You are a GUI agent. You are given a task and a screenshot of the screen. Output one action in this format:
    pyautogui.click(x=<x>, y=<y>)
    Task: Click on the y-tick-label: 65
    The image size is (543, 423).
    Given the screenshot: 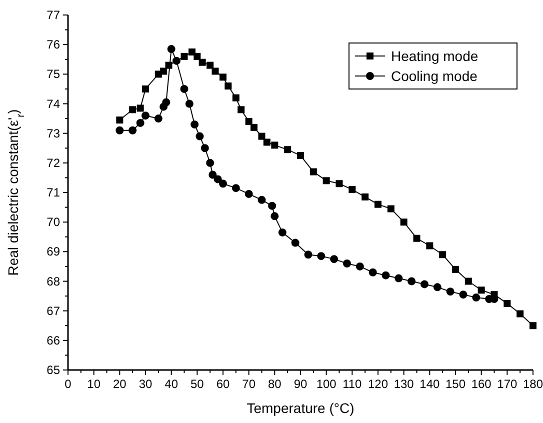 What is the action you would take?
    pyautogui.click(x=53, y=370)
    